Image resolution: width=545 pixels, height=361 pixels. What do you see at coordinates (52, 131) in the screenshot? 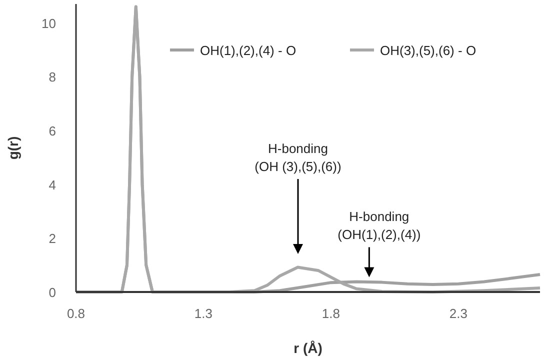
I see `y-tick-label: 6` at bounding box center [52, 131].